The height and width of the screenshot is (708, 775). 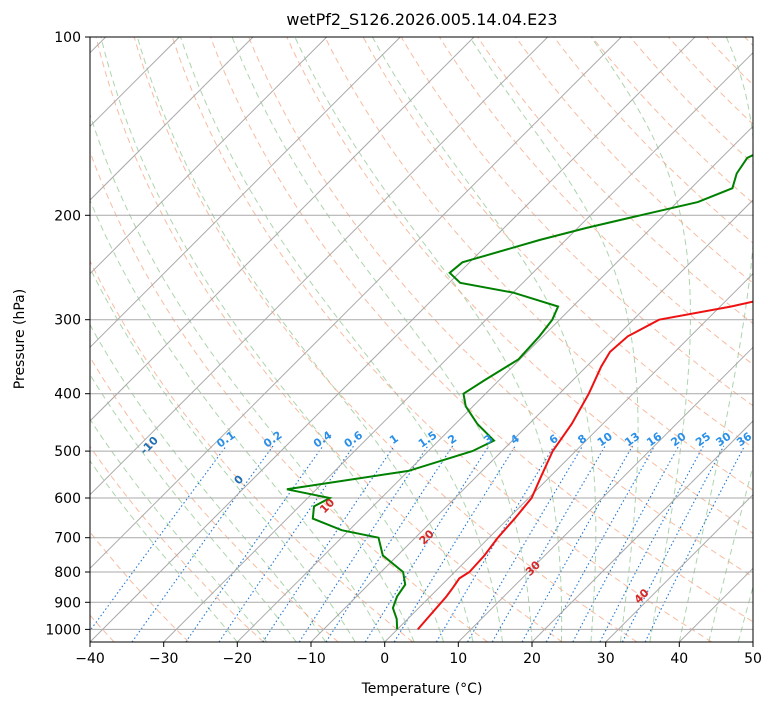 I want to click on y-tick-label: 400, so click(x=67, y=395).